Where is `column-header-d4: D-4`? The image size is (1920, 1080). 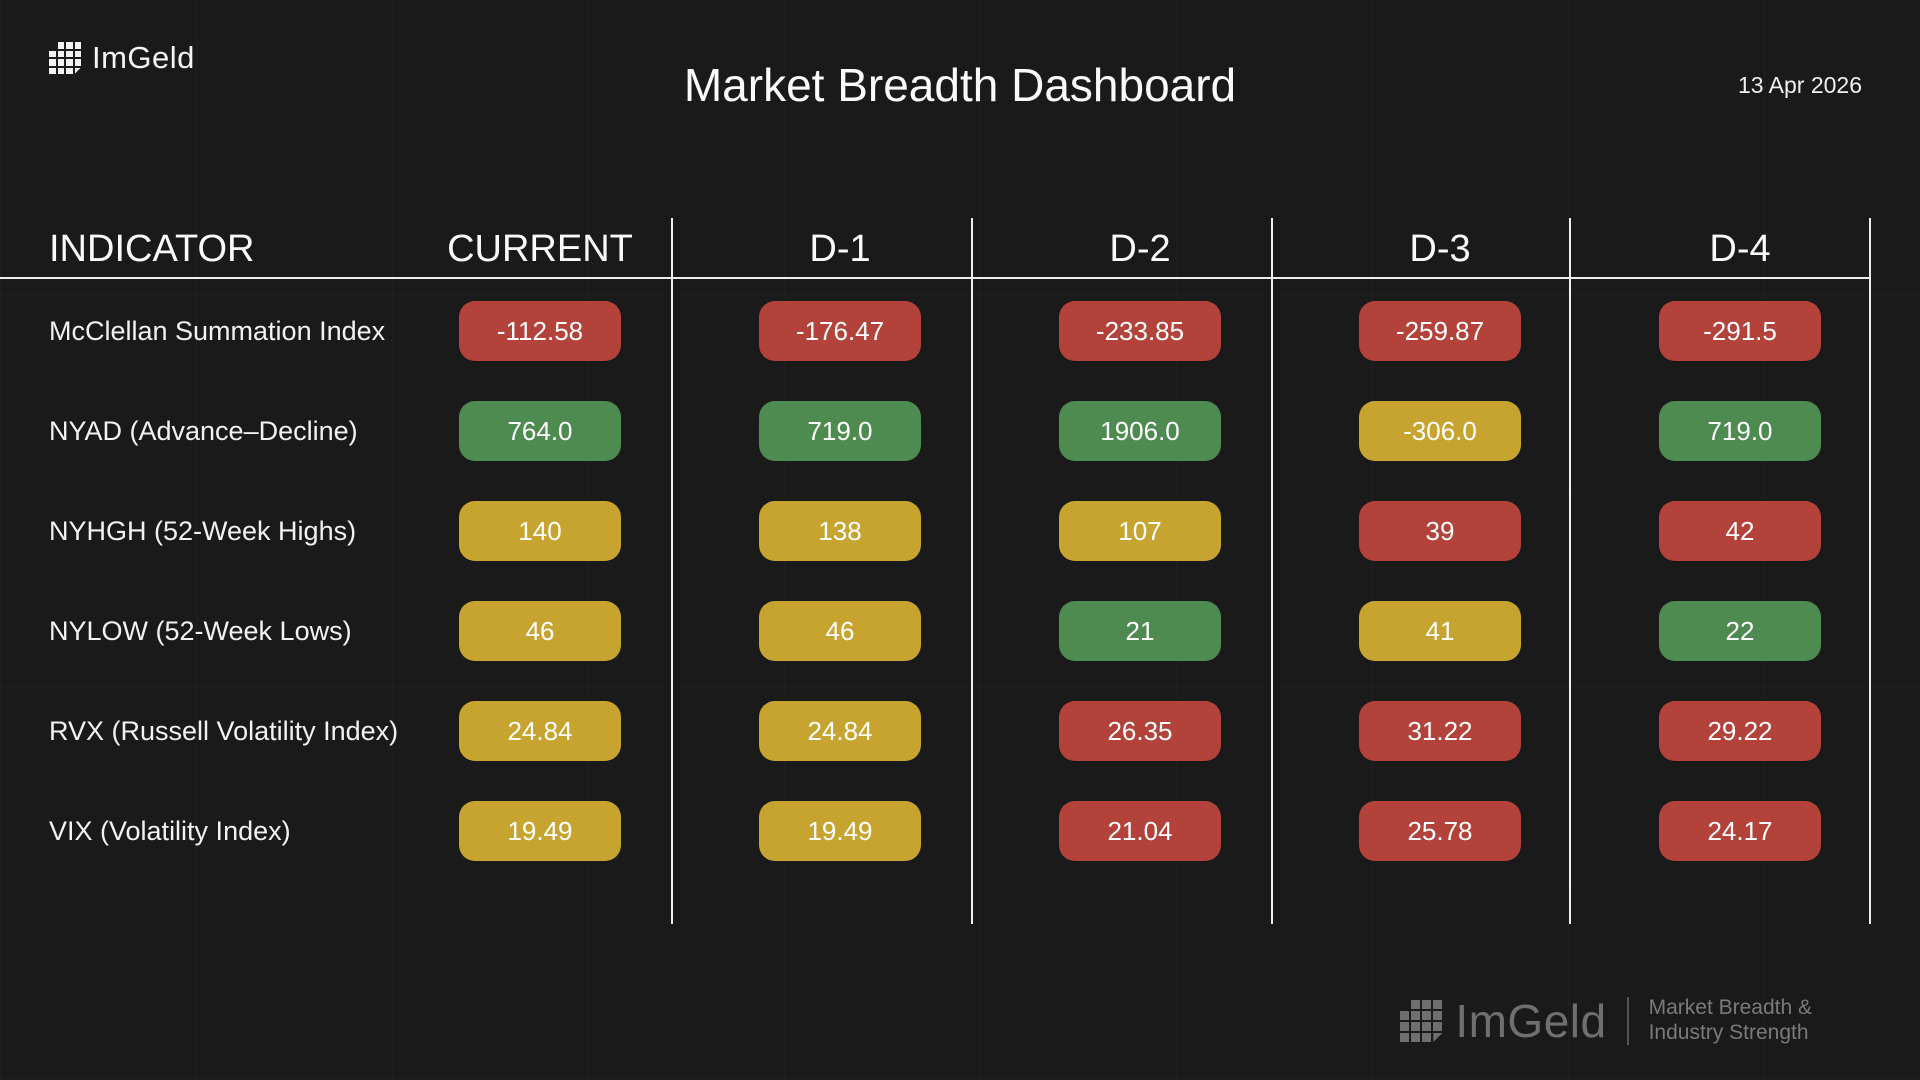 column-header-d4: D-4 is located at coordinates (1740, 248).